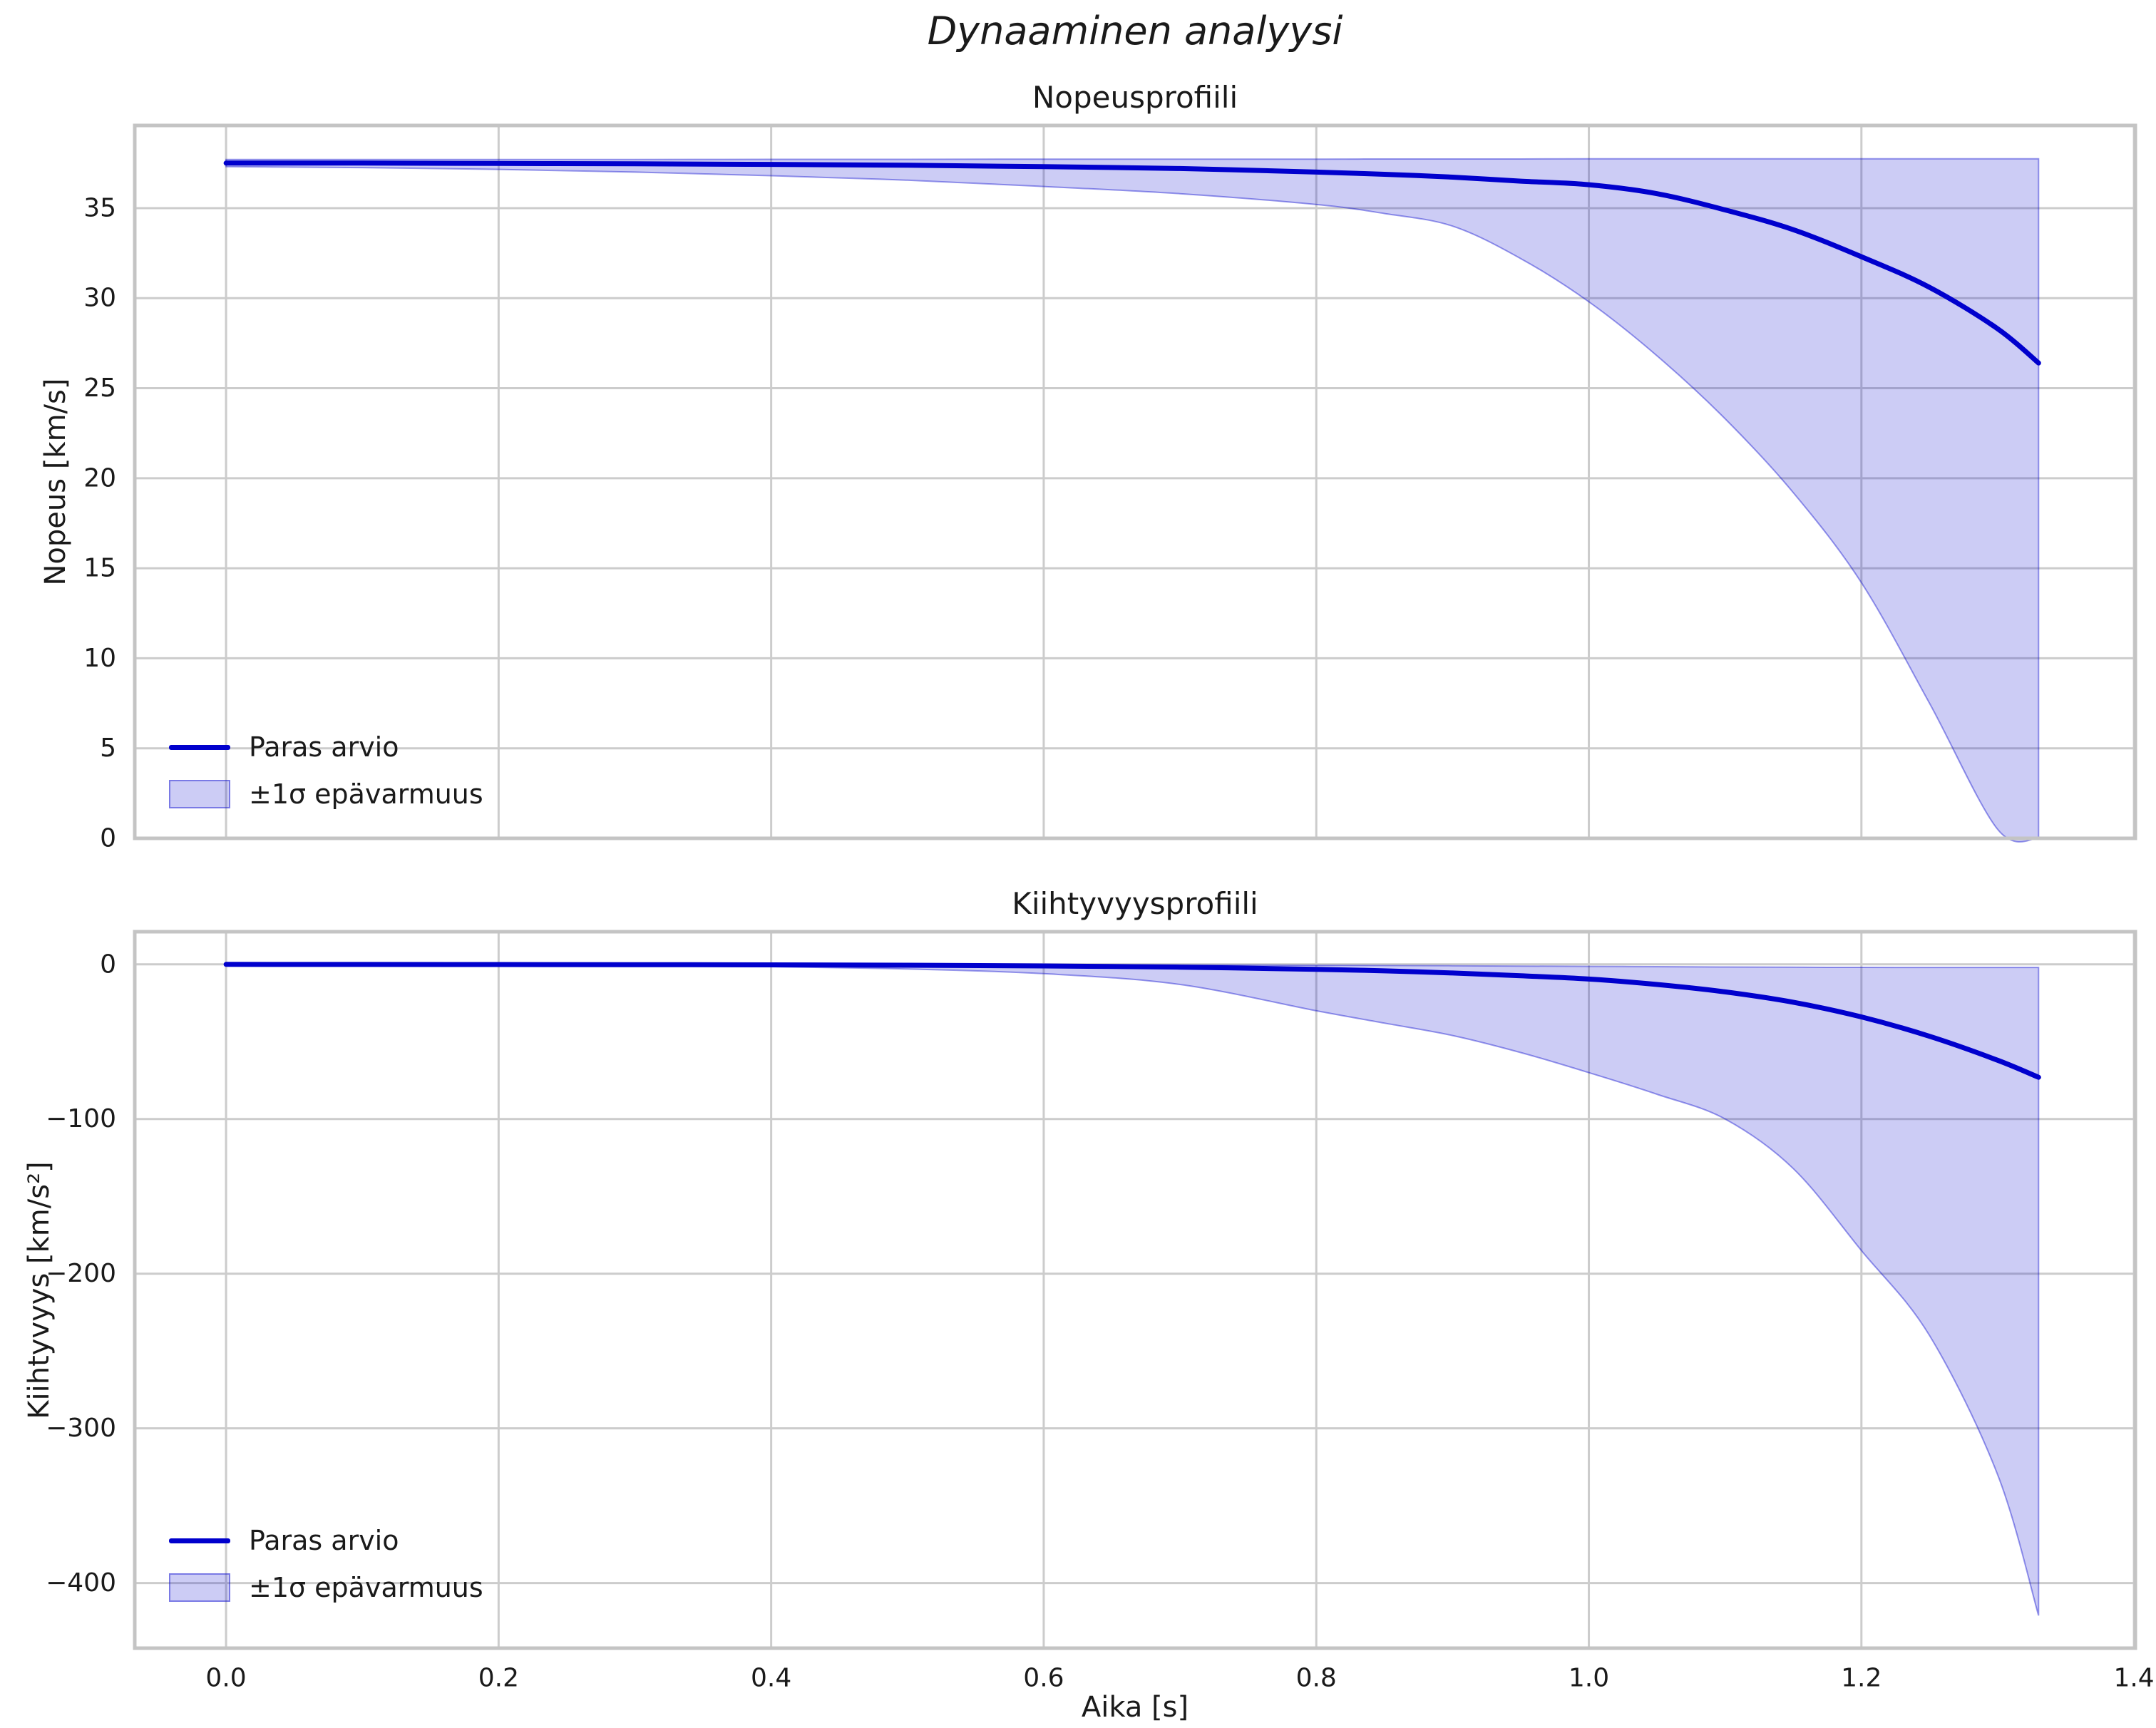 The width and height of the screenshot is (2156, 1728). What do you see at coordinates (1316, 1678) in the screenshot?
I see `svg-text: 0.8` at bounding box center [1316, 1678].